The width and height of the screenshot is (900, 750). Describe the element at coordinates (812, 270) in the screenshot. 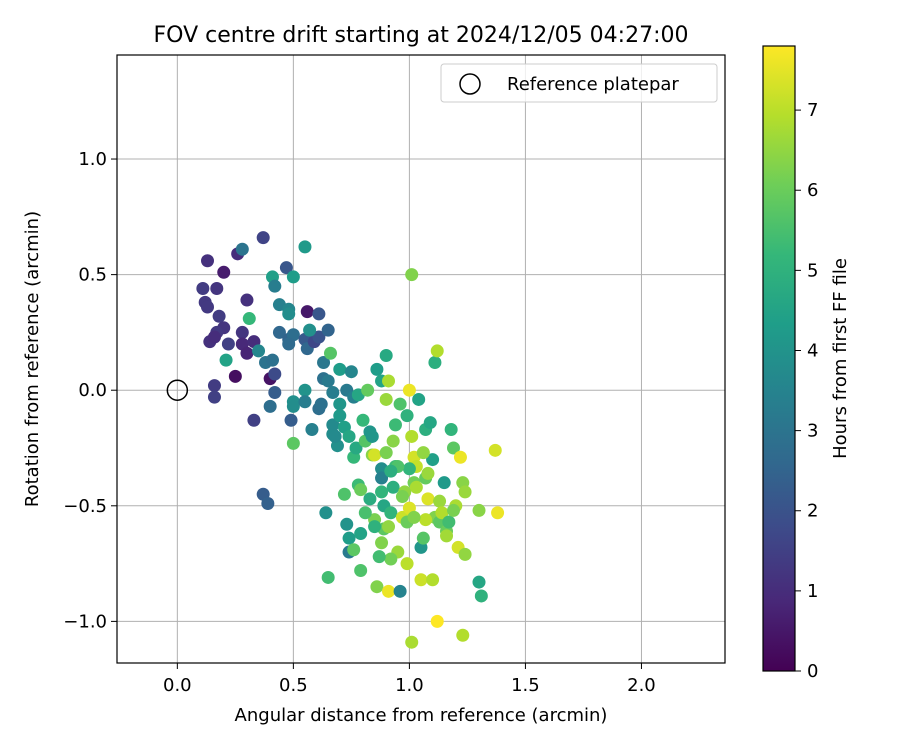

I see `colorbar-tick-label: 5` at that location.